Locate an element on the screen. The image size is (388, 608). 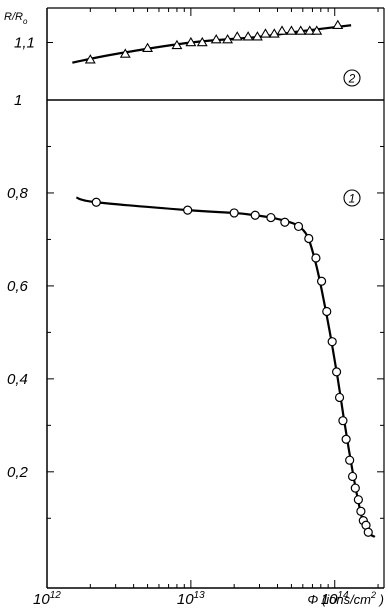
x-tick-label: 1013 is located at coordinates (191, 599).